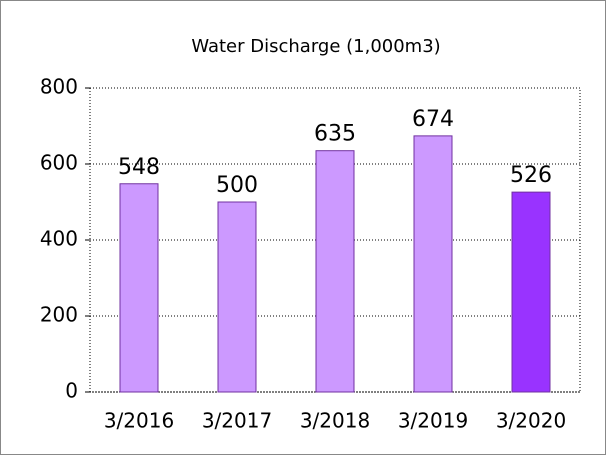 This screenshot has height=455, width=606. I want to click on y-tick-label: 400, so click(59, 239).